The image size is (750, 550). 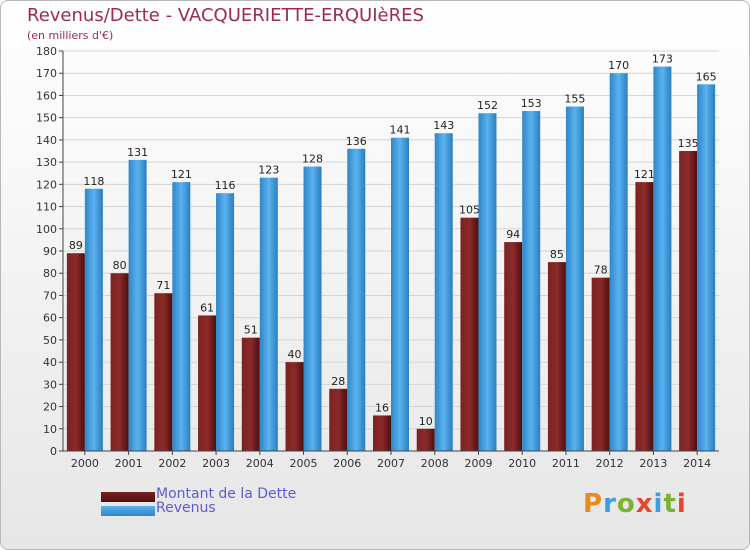 I want to click on x-tick-label: 2014, so click(x=697, y=463).